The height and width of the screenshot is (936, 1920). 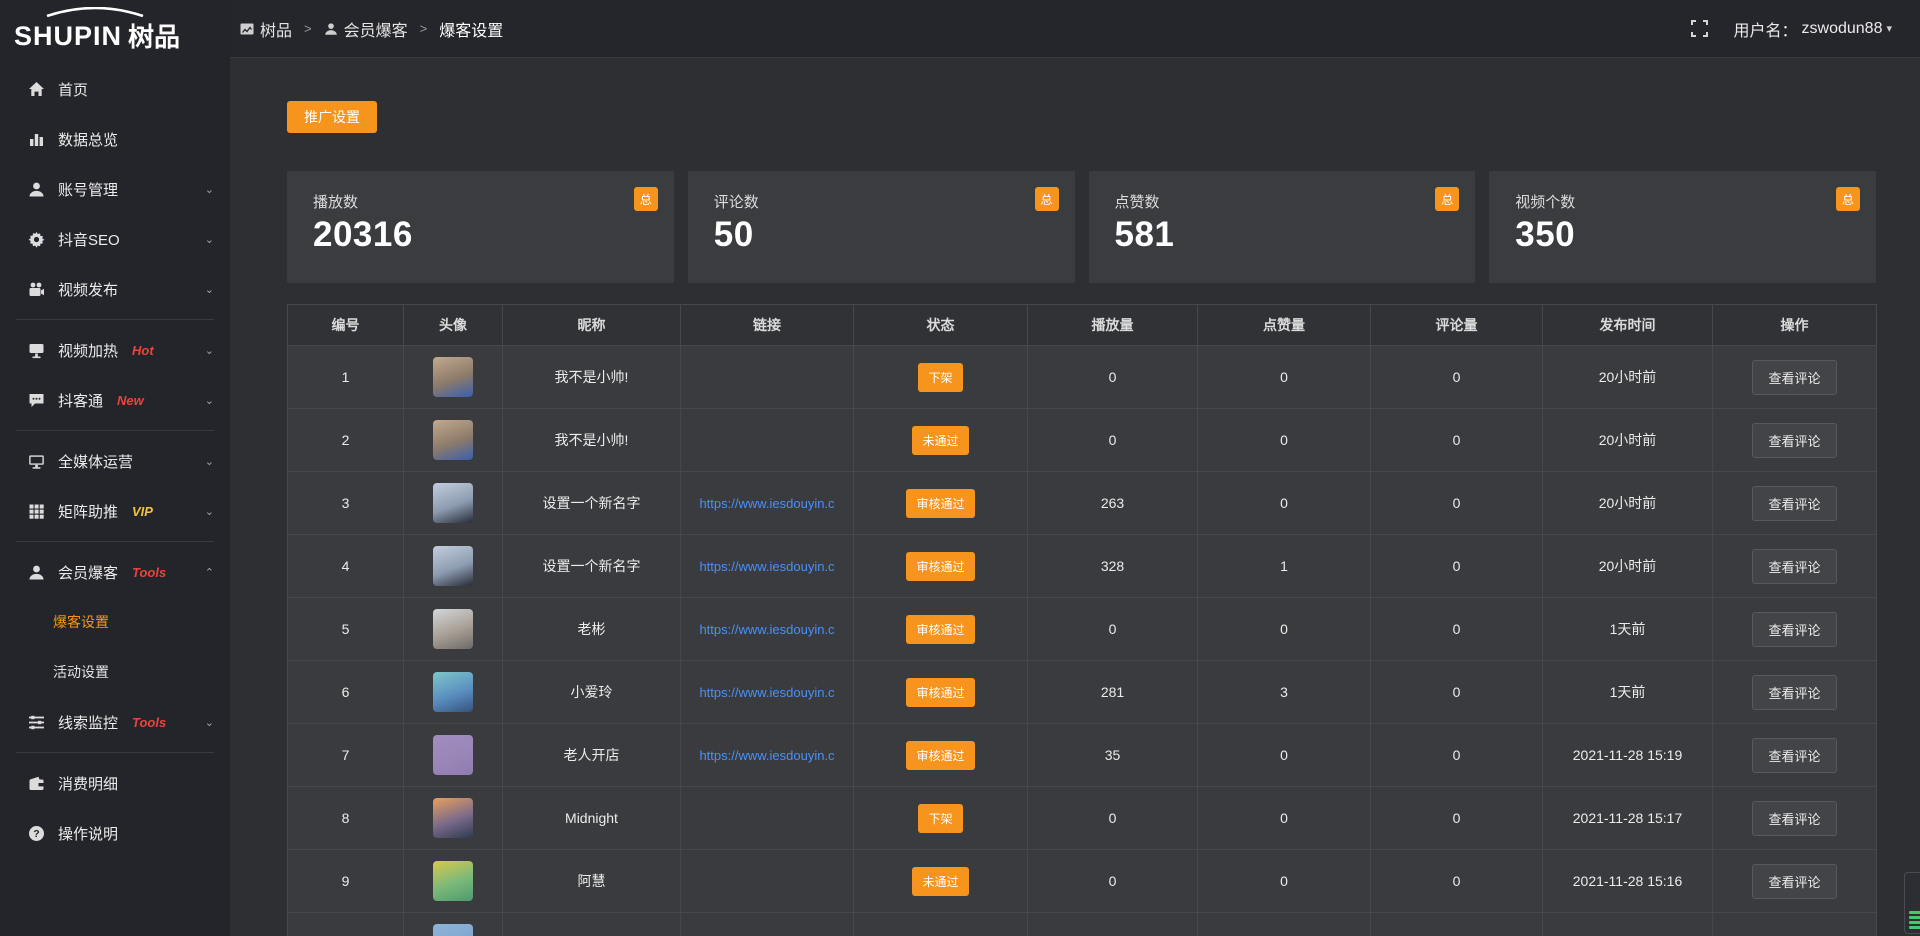 I want to click on cell-plays: 0, so click(x=1112, y=629).